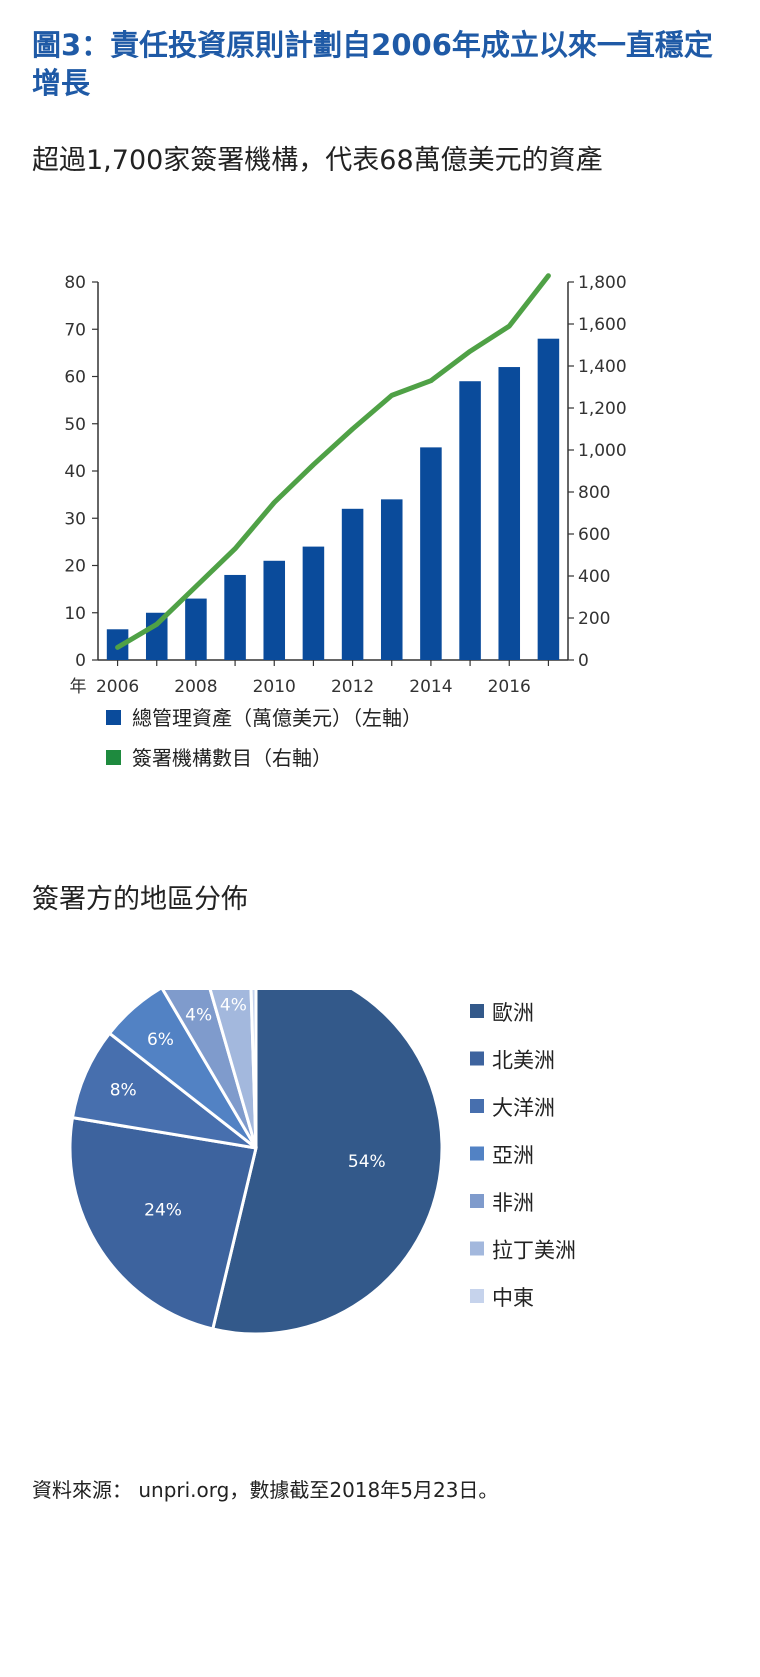  I want to click on right-tick-label: 1,400, so click(602, 367).